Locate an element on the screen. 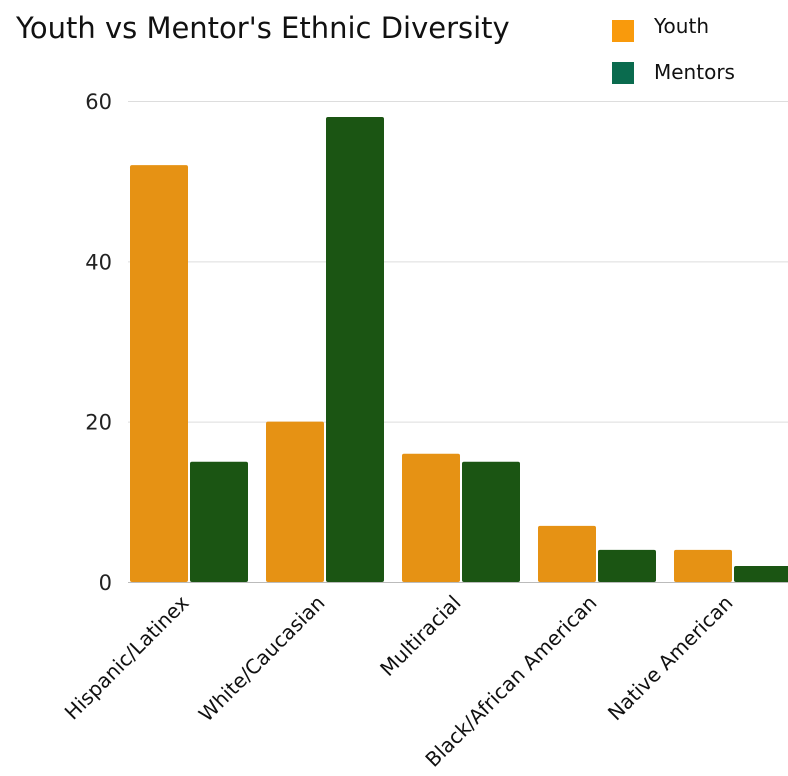  y-axis-ticks: 0 20 40 60 is located at coordinates (98, 342).